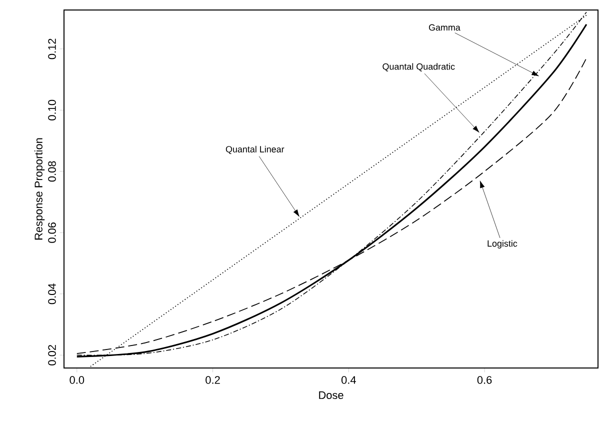  Describe the element at coordinates (213, 380) in the screenshot. I see `x-tick-label: 0.2` at that location.